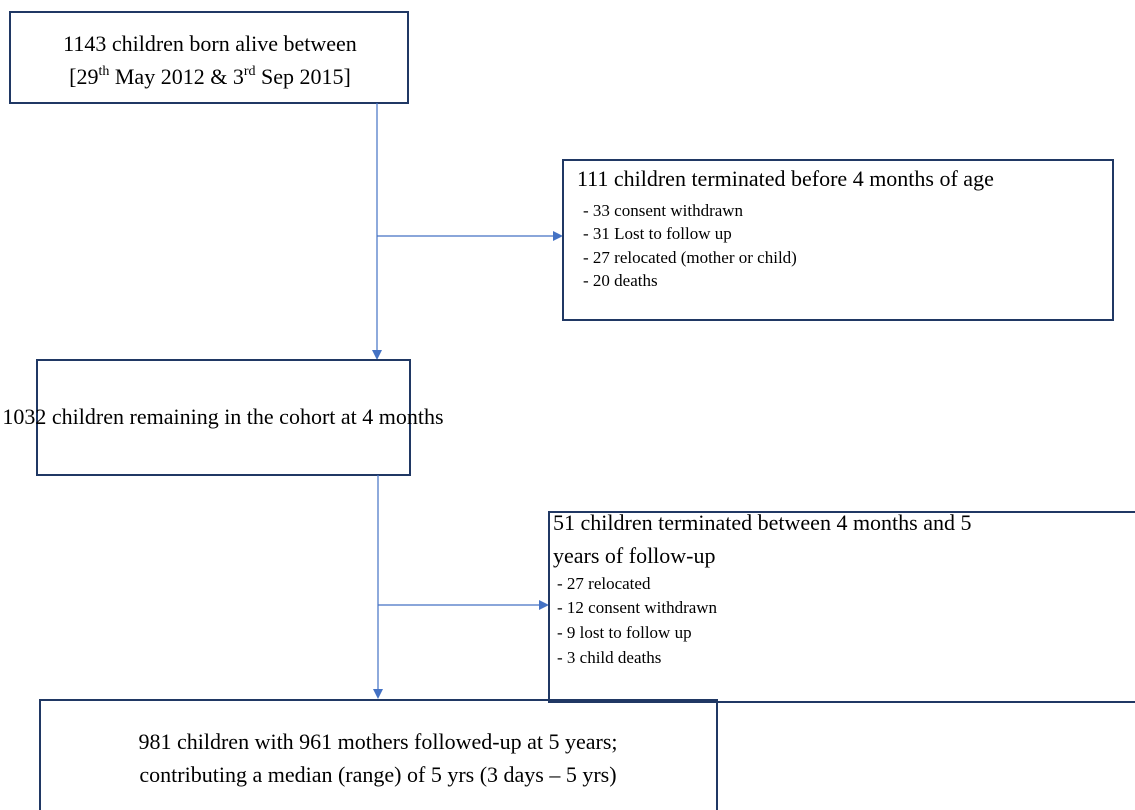 Image resolution: width=1135 pixels, height=810 pixels. I want to click on superscript: th, so click(103, 71).